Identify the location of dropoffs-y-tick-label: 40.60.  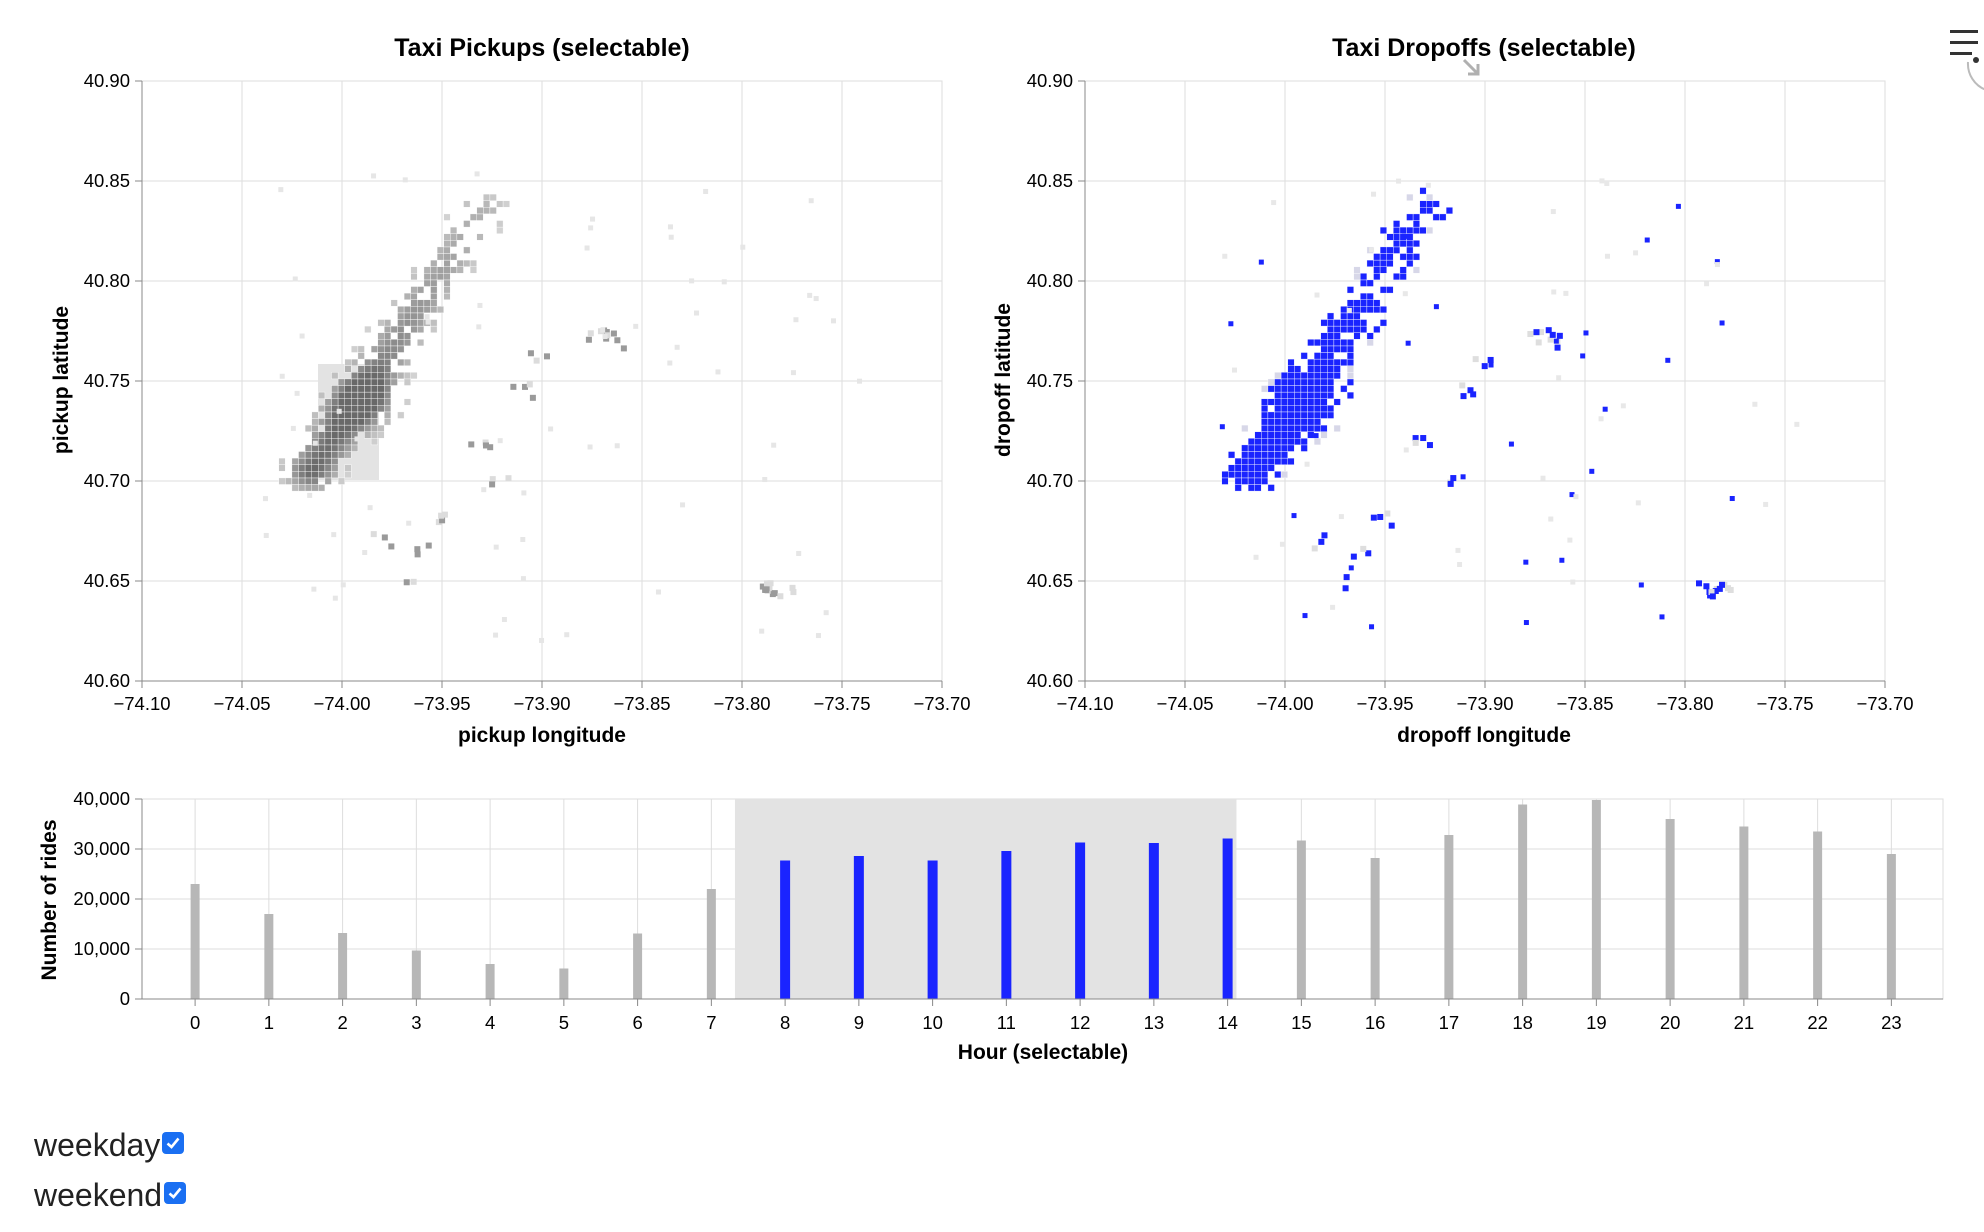
(1050, 680).